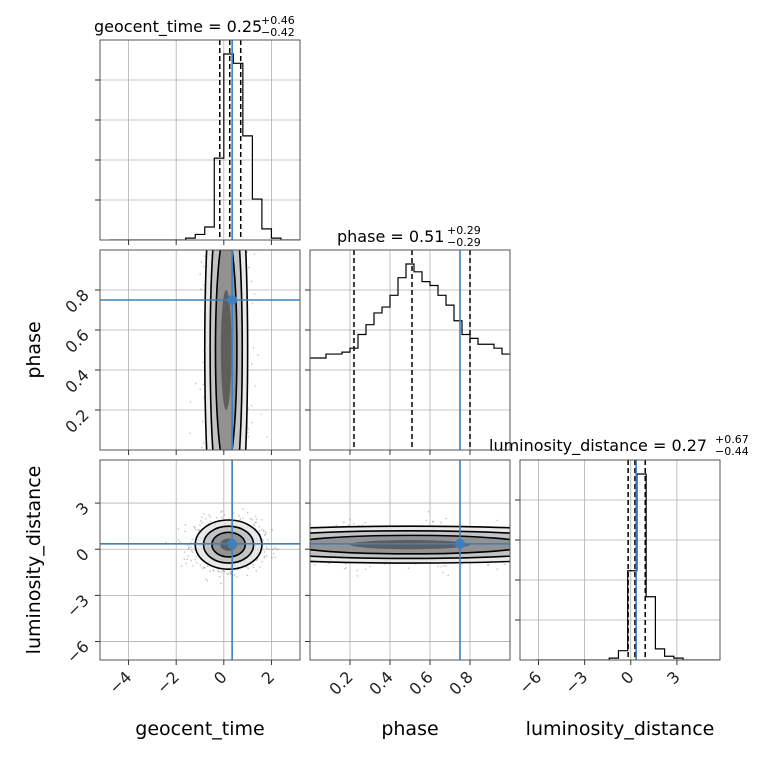  What do you see at coordinates (120, 682) in the screenshot?
I see `x-tick-label: −4` at bounding box center [120, 682].